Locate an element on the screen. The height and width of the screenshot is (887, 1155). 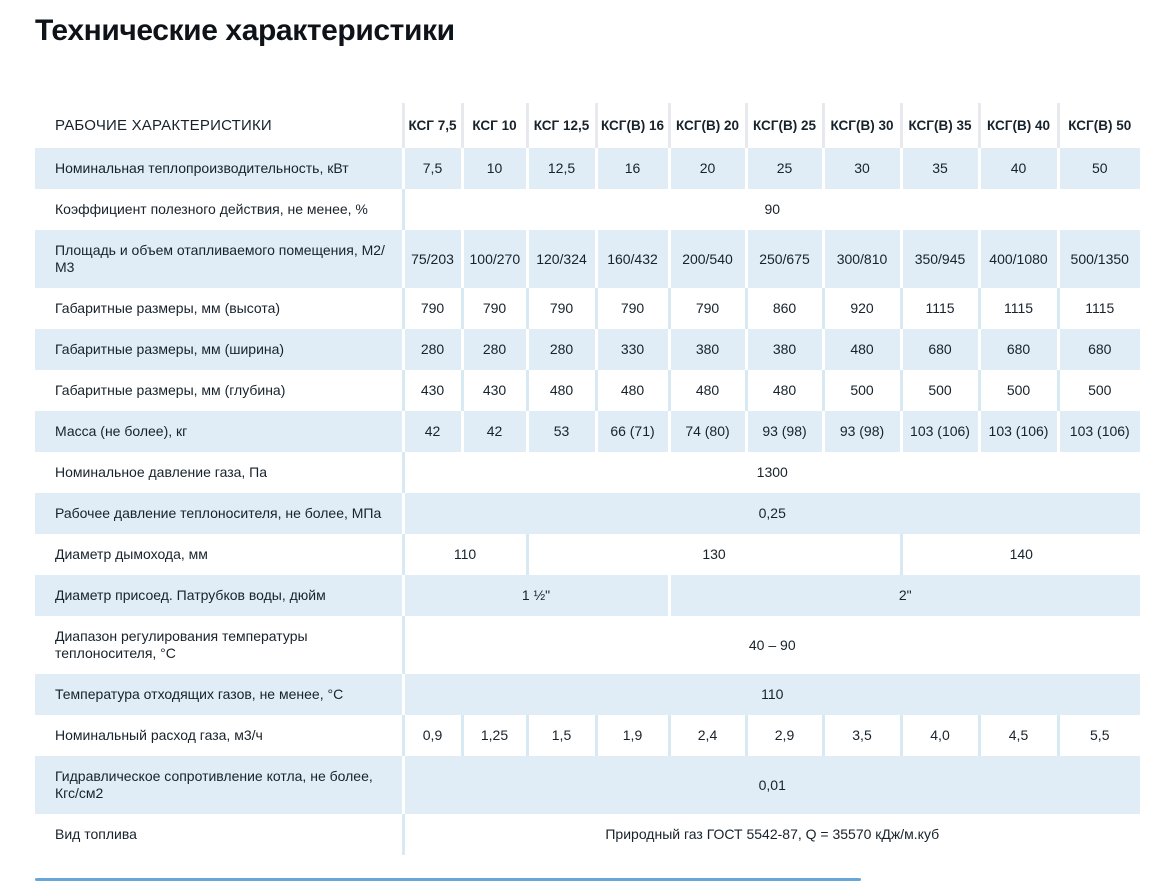
column-header-3: КСГ 12,5 is located at coordinates (560, 125).